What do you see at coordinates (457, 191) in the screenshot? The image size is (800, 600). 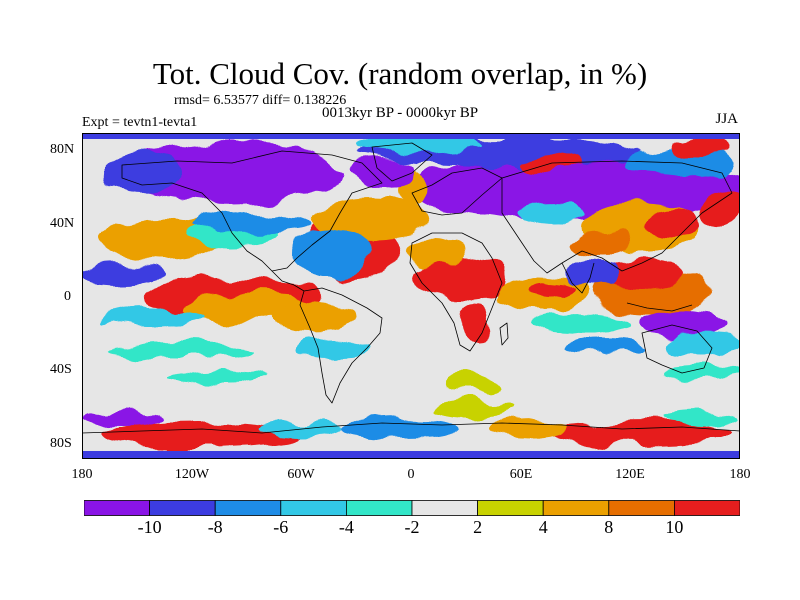 I see `coast-europe` at bounding box center [457, 191].